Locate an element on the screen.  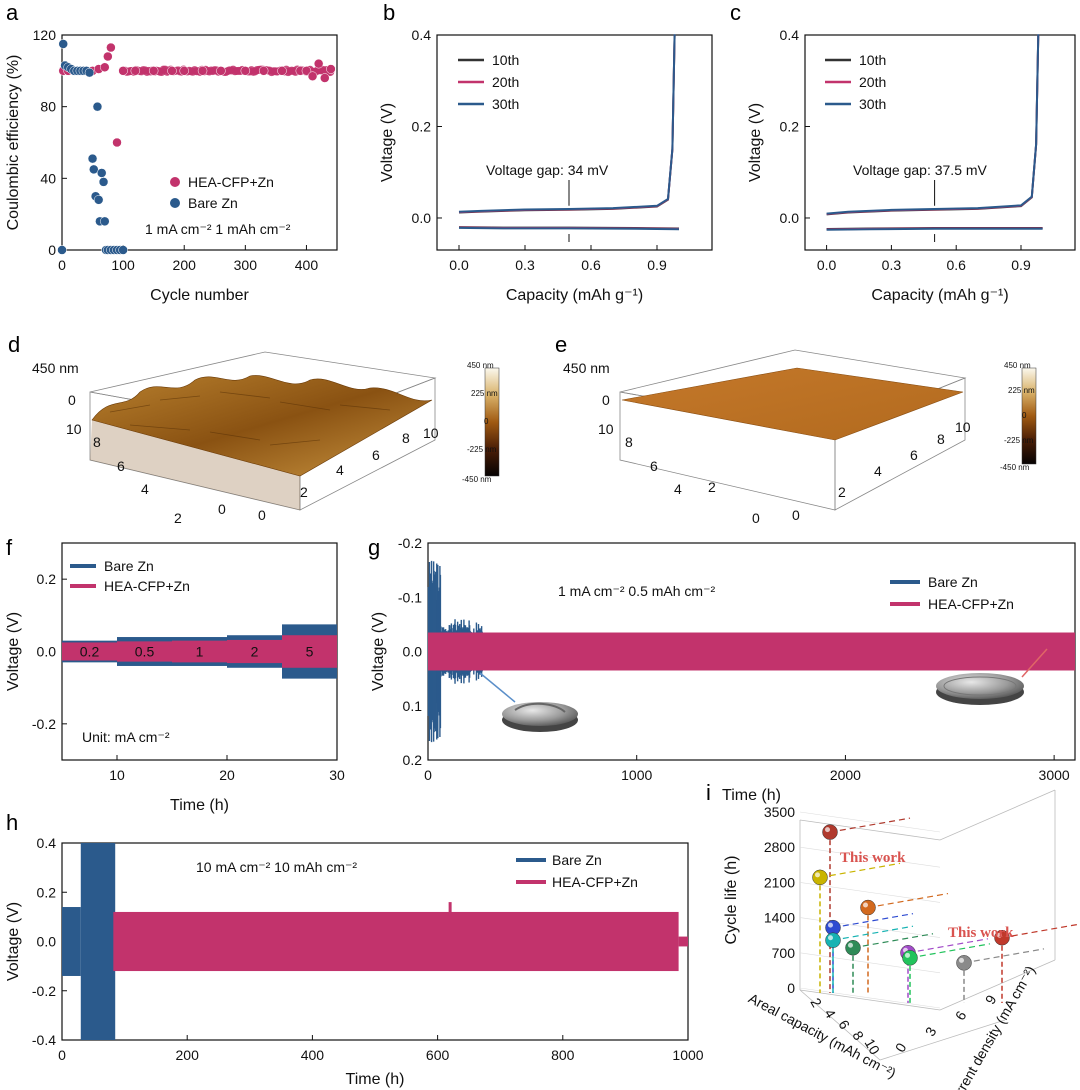
bare-zn-early-band-h is located at coordinates (71, 941).